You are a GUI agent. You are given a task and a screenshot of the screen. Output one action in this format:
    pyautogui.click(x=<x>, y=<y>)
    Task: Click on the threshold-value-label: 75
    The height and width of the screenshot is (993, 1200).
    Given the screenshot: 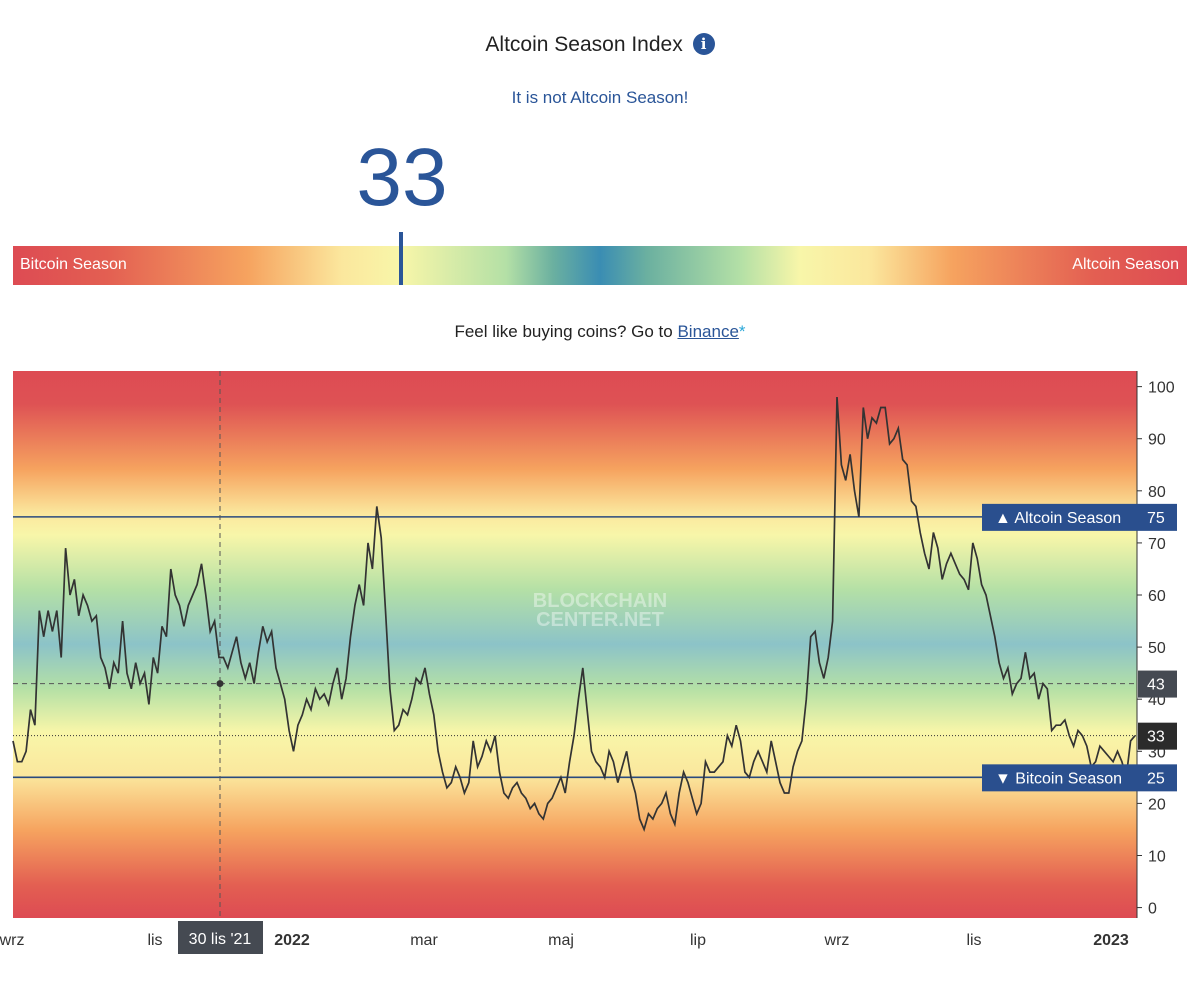 What is the action you would take?
    pyautogui.click(x=1156, y=518)
    